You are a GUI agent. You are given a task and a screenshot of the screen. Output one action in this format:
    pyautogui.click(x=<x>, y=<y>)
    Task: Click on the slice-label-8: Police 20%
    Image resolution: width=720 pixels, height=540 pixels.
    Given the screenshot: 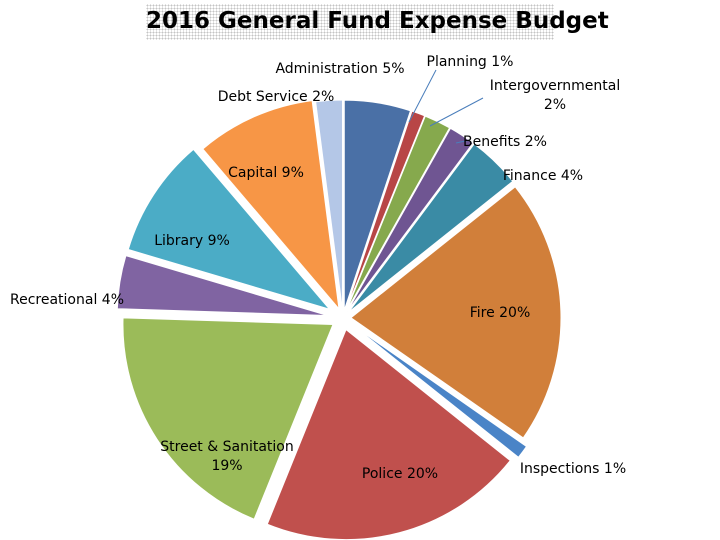 What is the action you would take?
    pyautogui.click(x=400, y=474)
    